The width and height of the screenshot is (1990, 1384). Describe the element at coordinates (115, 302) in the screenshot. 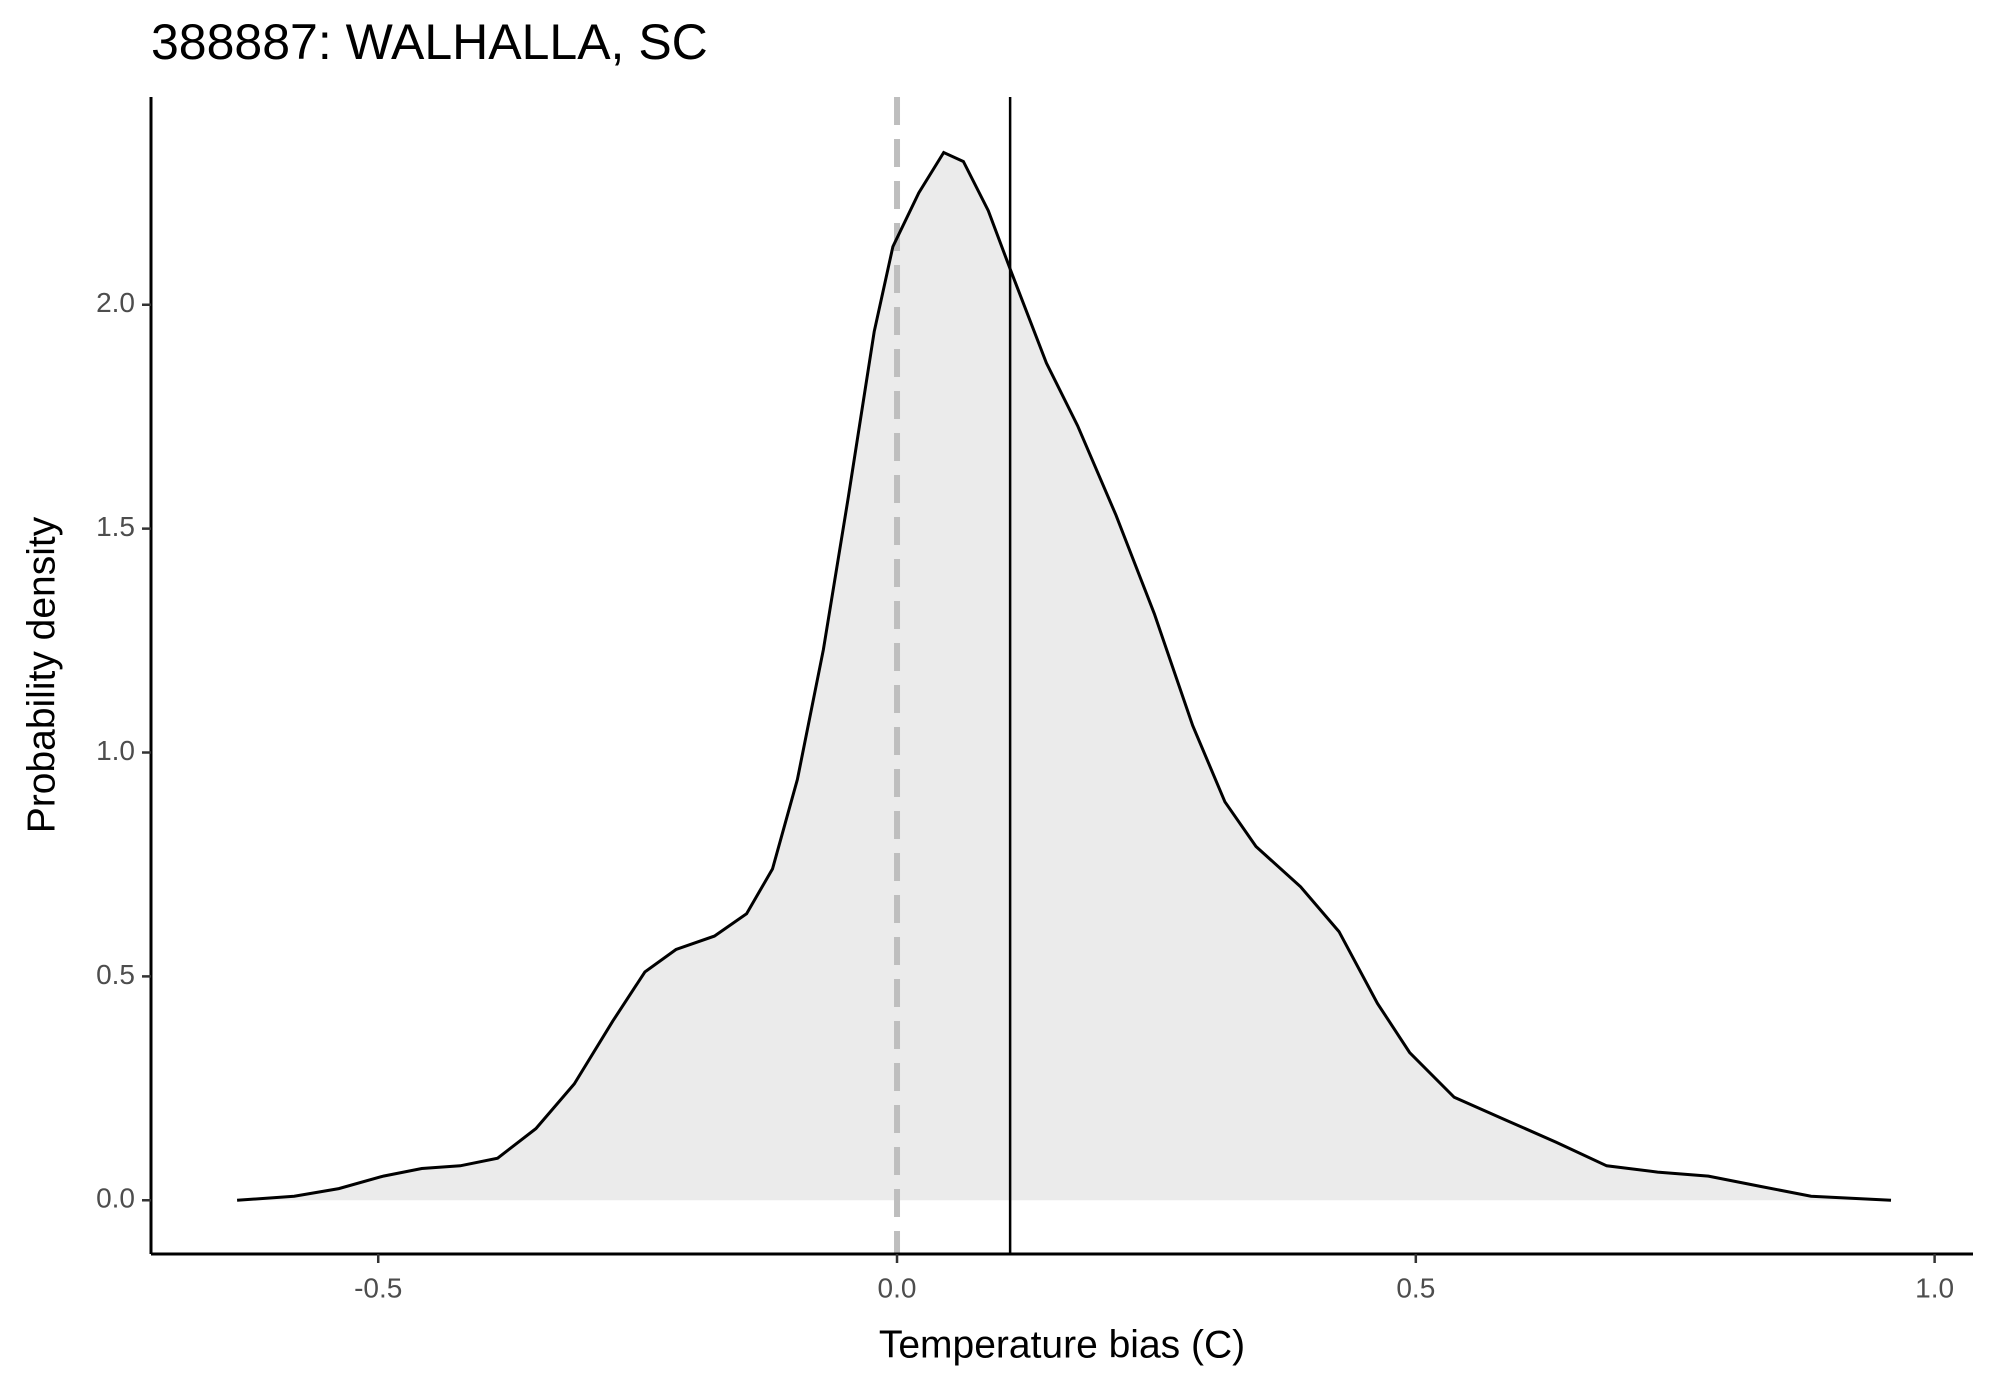

I see `y-tick-label: 2.0` at that location.